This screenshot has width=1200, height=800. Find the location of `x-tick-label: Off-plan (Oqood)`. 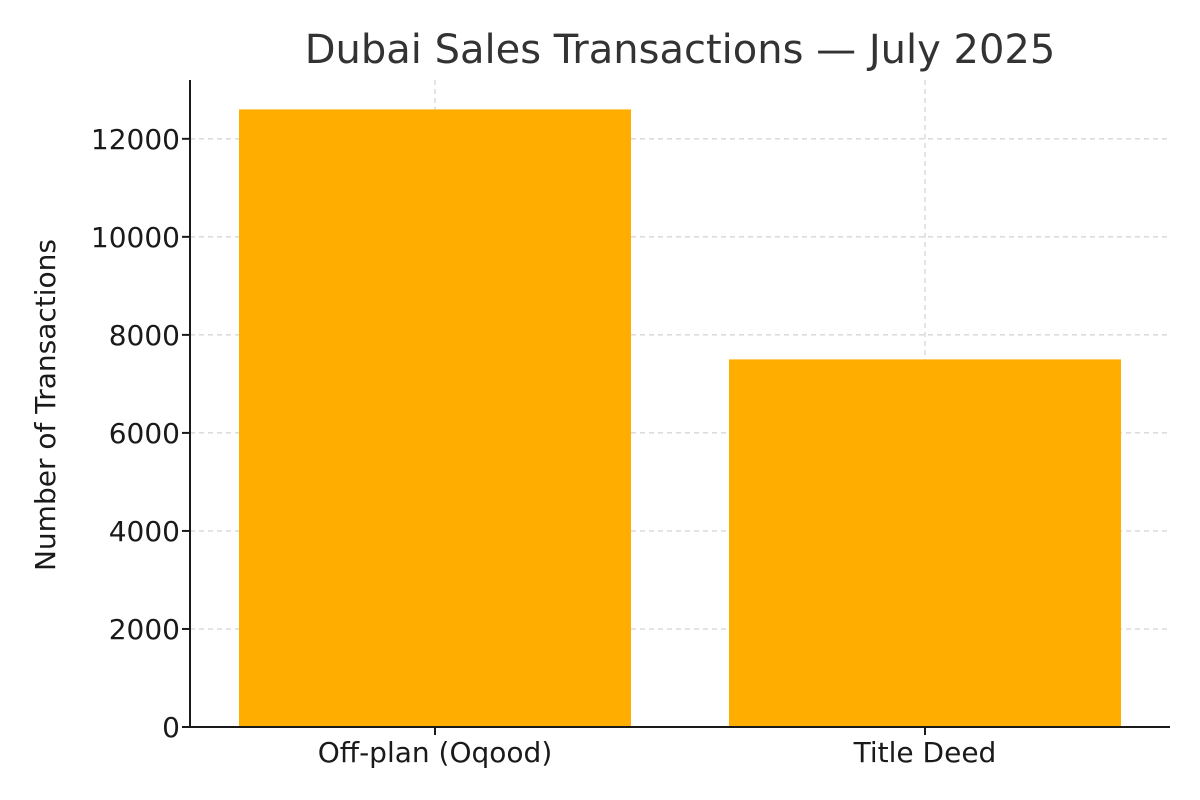

x-tick-label: Off-plan (Oqood) is located at coordinates (435, 752).